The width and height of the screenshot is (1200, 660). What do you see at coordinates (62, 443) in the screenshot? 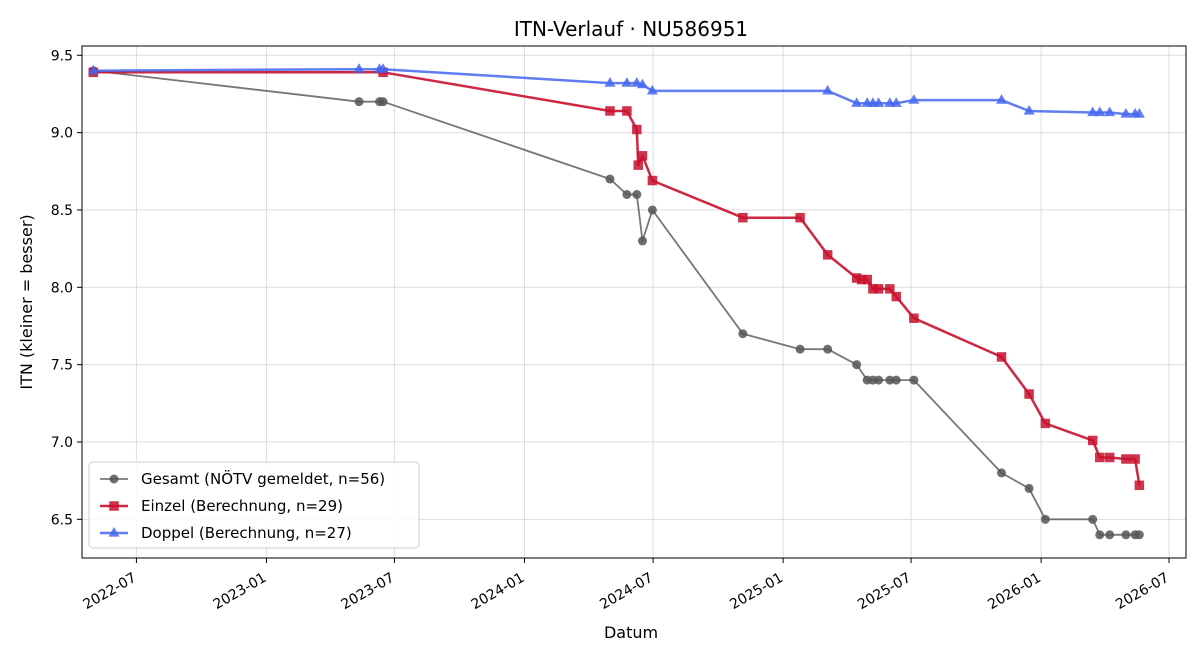
I see `y-tick-label: 7.0` at bounding box center [62, 443].